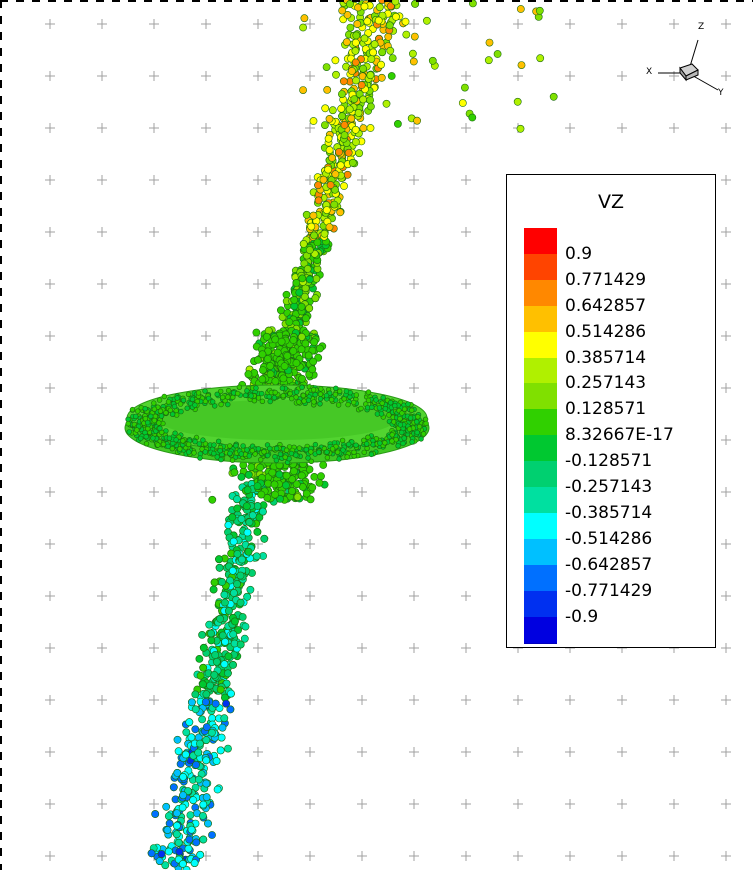 This screenshot has height=870, width=753. What do you see at coordinates (701, 27) in the screenshot?
I see `axis-label-z: Z` at bounding box center [701, 27].